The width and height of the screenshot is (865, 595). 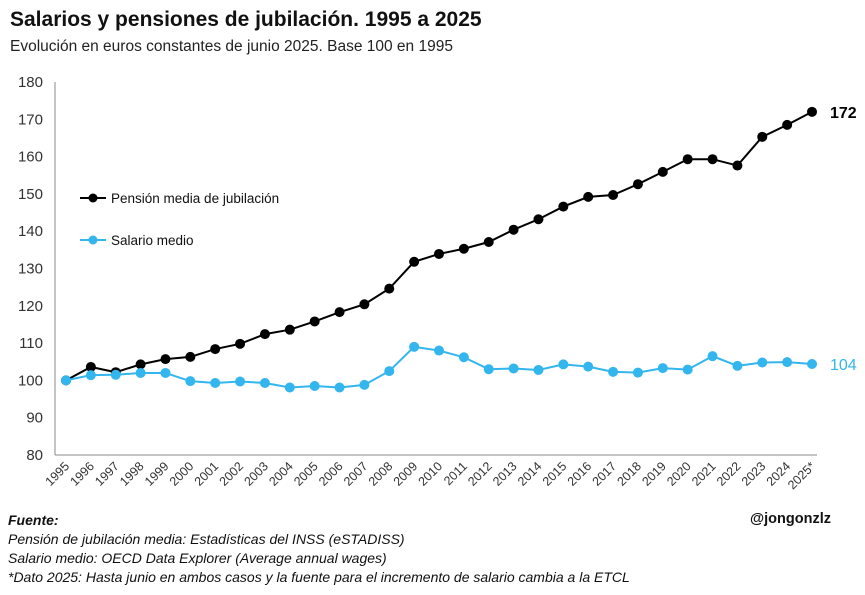 I want to click on x-tick-label: 1995, so click(x=58, y=474).